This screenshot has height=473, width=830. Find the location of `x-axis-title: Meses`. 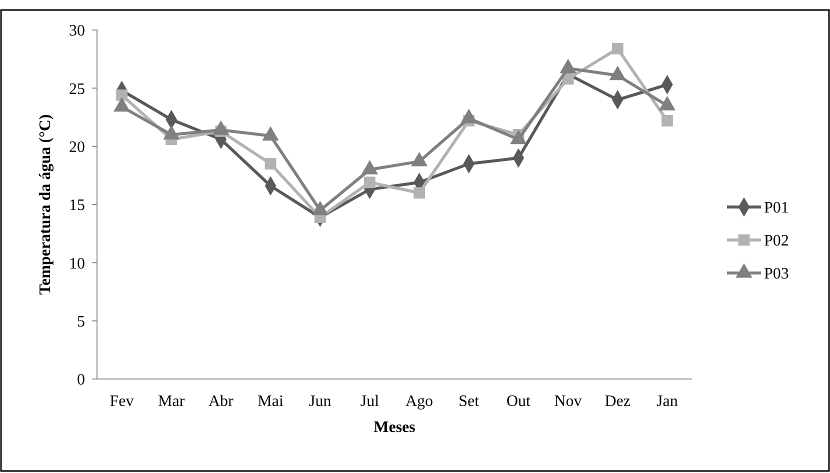

x-axis-title: Meses is located at coordinates (395, 427).